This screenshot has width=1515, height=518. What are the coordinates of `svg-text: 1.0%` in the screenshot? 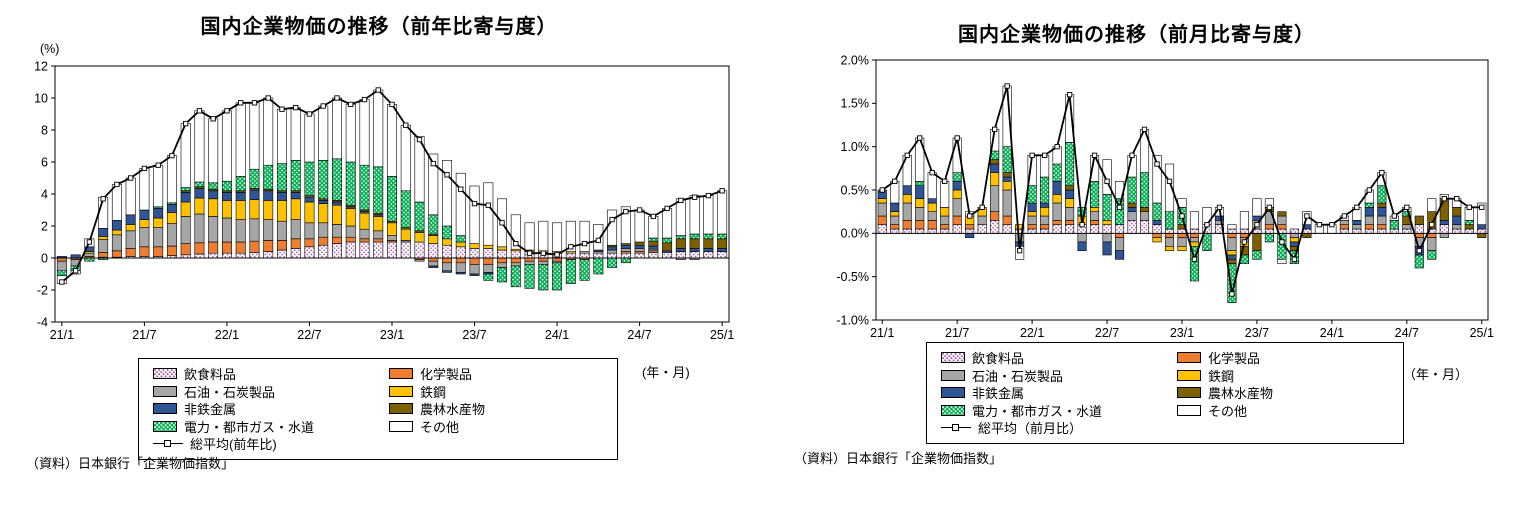 It's located at (855, 147).